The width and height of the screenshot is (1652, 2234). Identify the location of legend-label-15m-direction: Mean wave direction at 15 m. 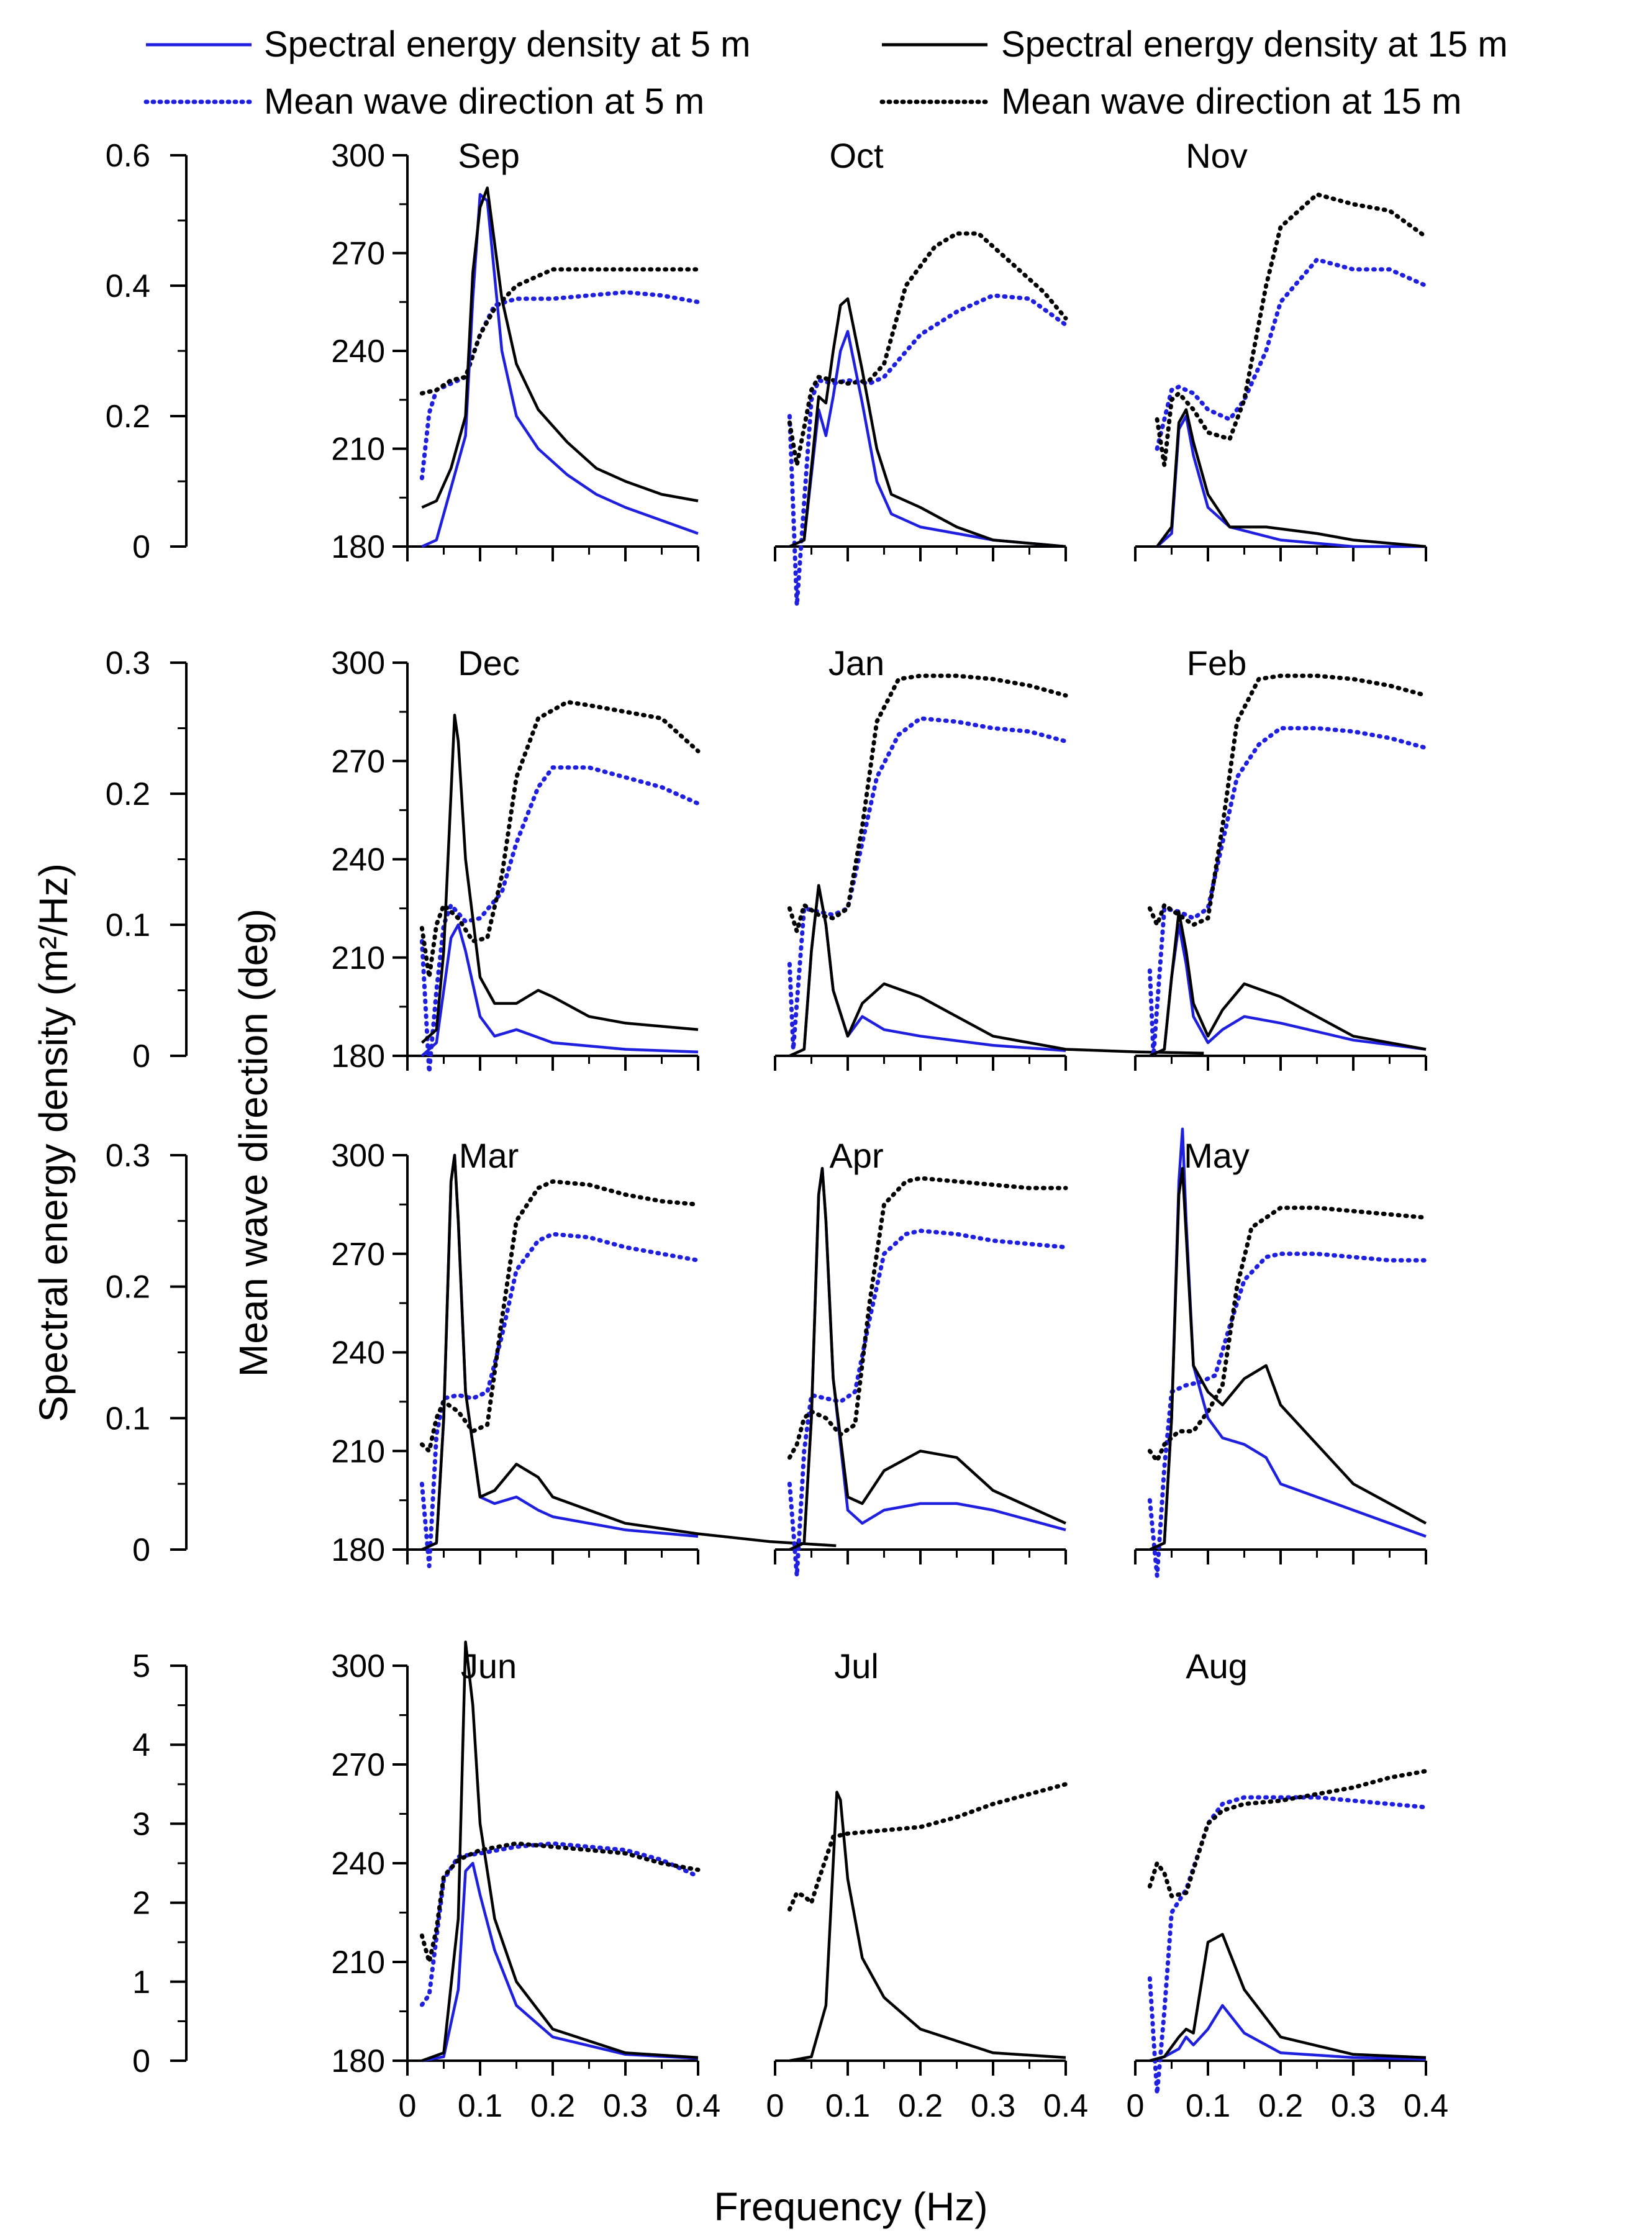
(1231, 101).